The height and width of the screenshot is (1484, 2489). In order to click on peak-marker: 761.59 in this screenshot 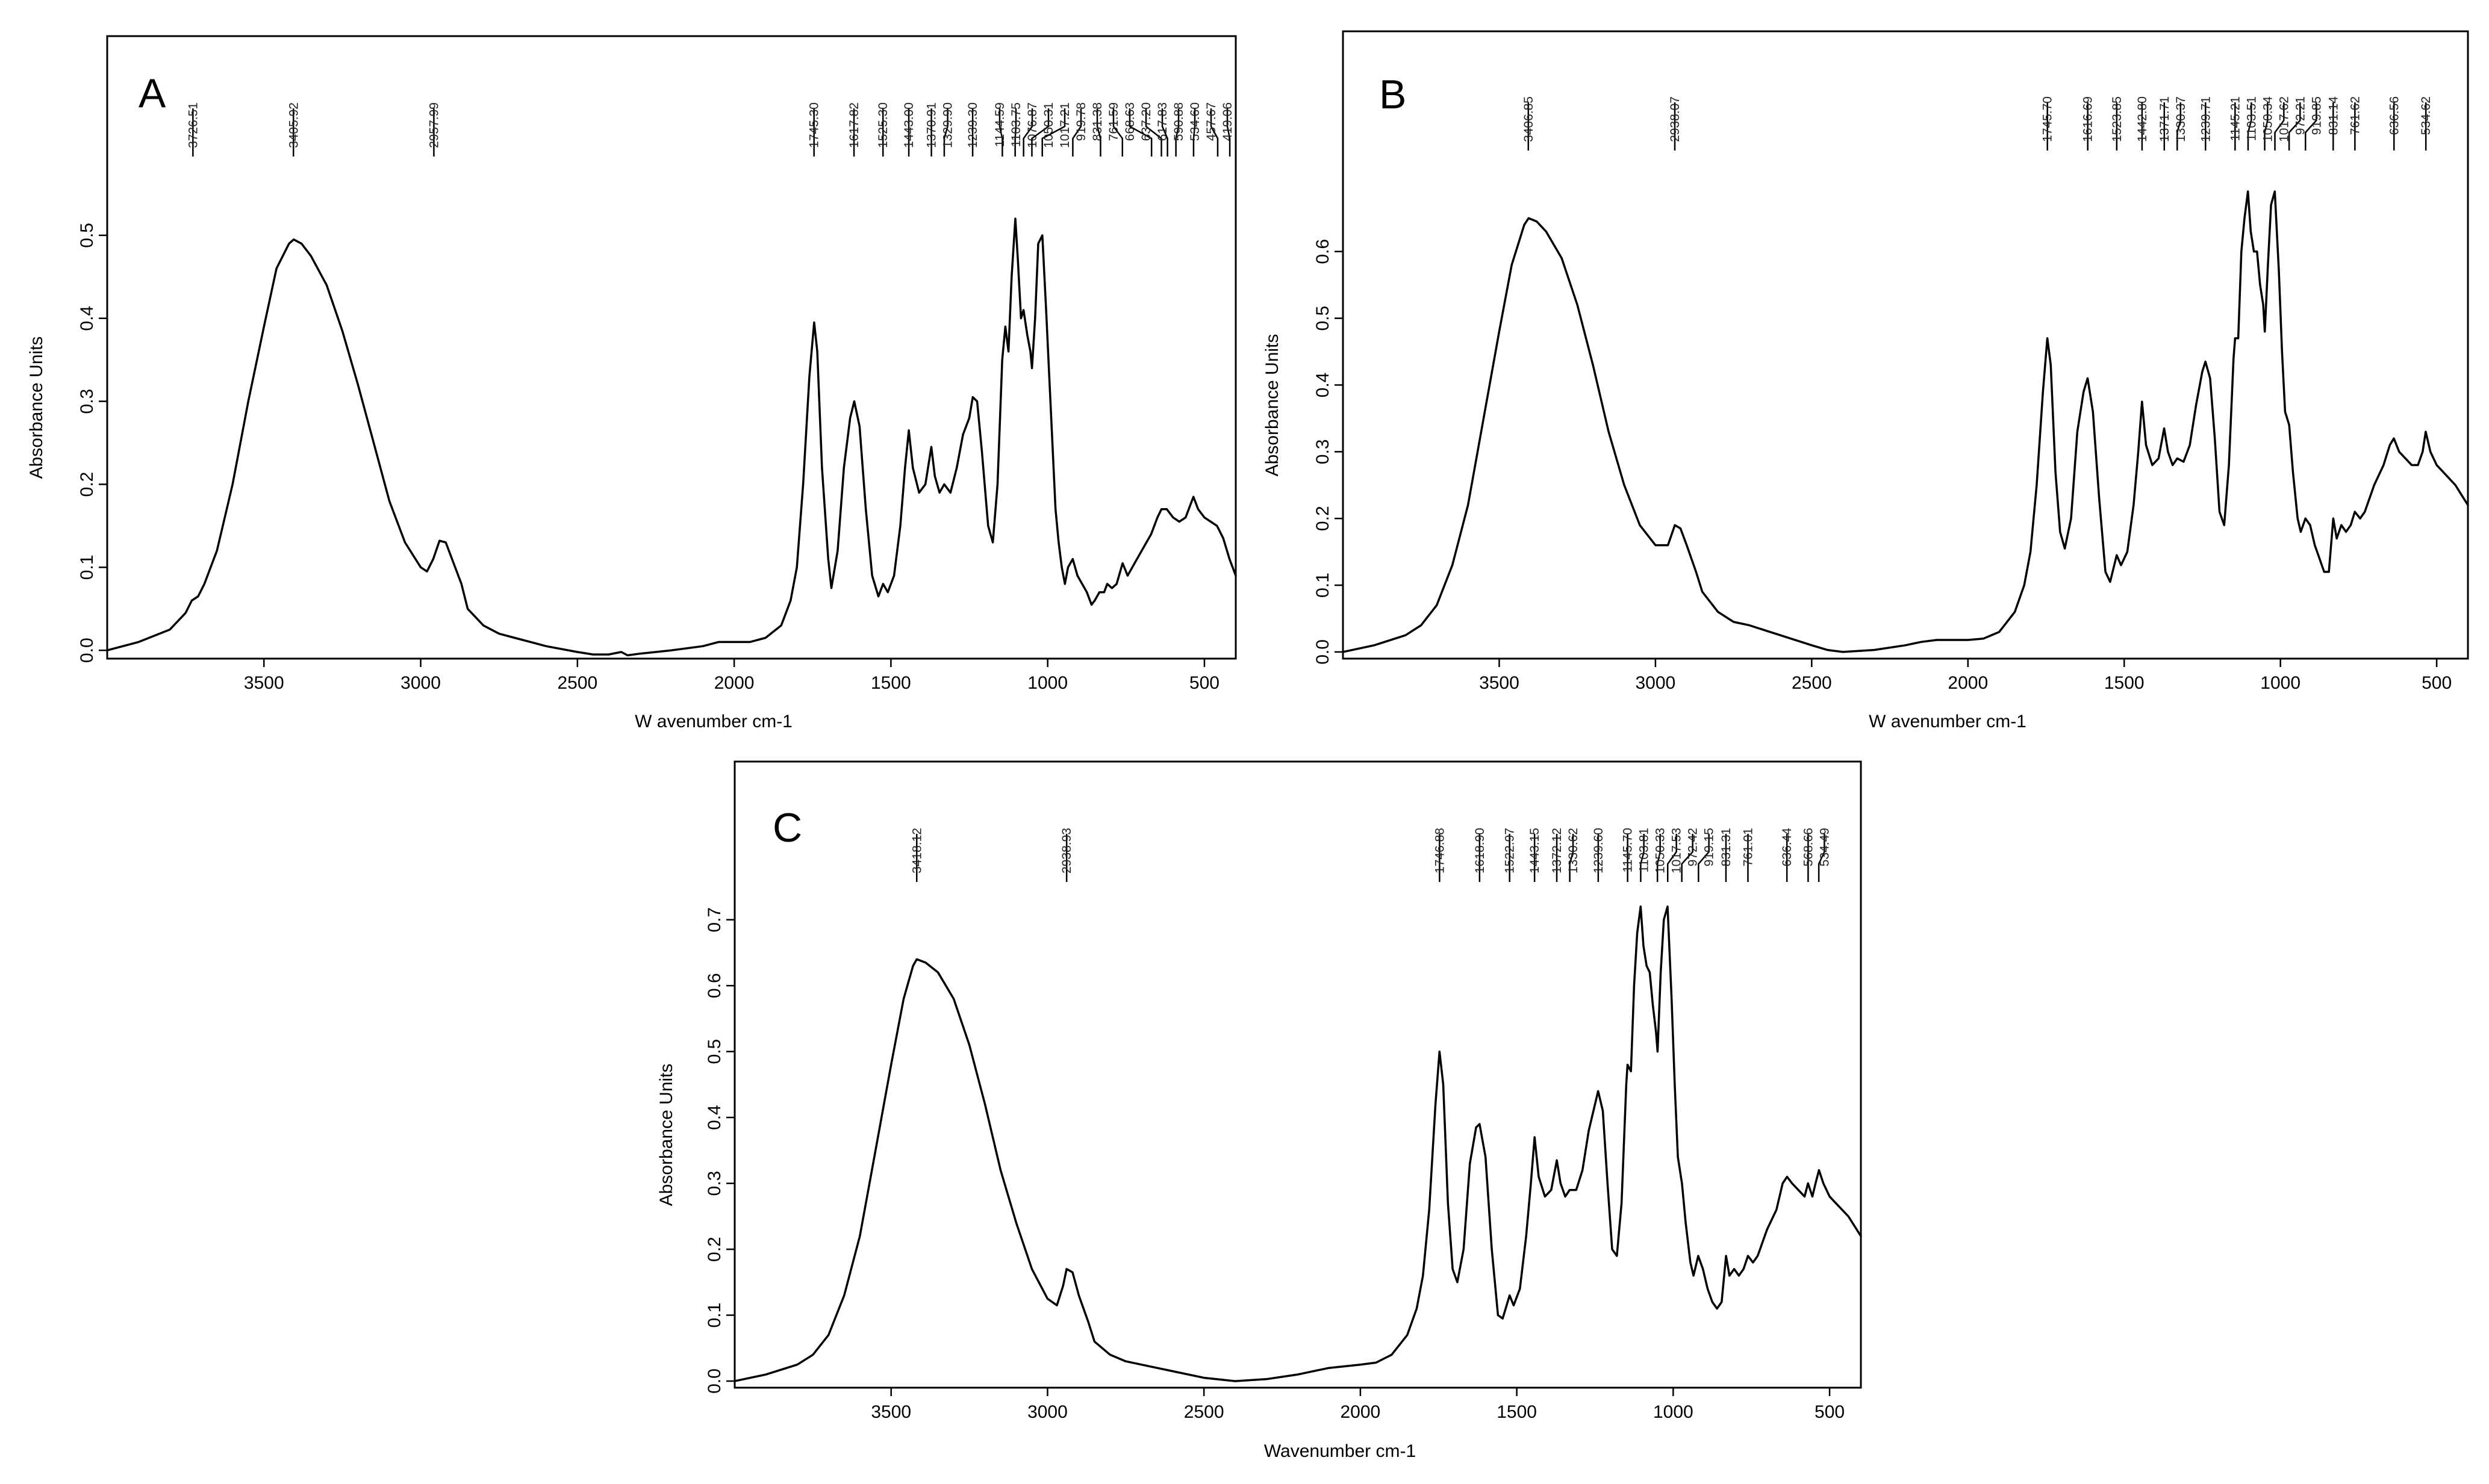, I will do `click(1115, 129)`.